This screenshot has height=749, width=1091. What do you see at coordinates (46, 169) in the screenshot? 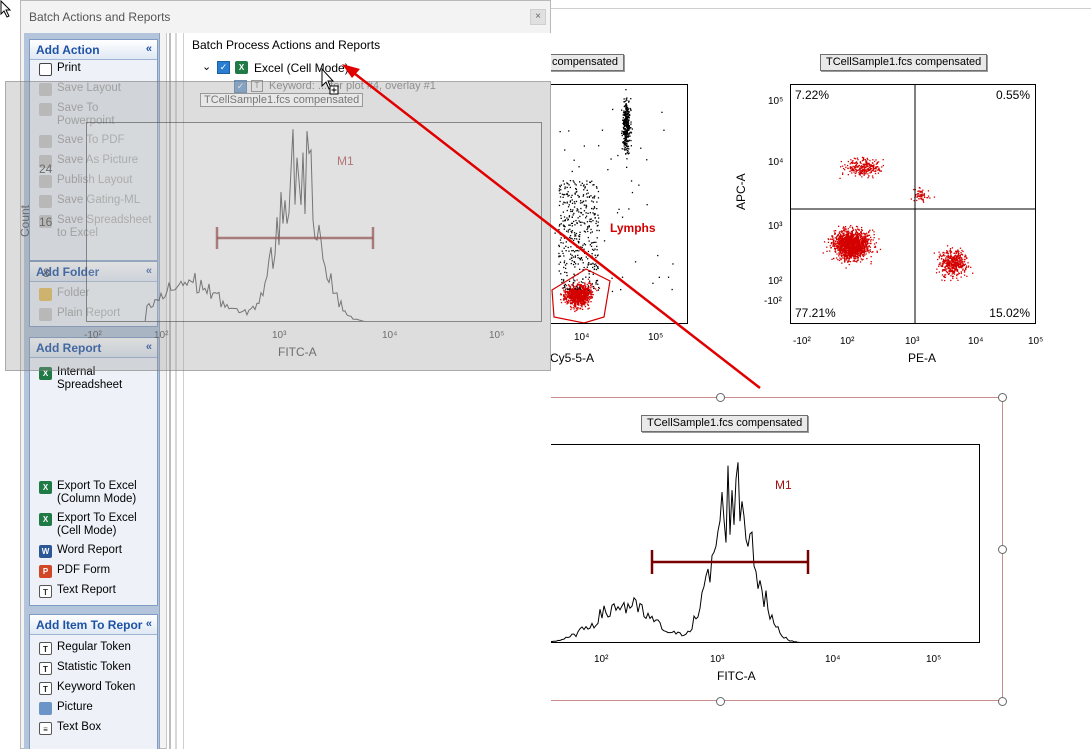
I see `preview-y-tick: 24` at bounding box center [46, 169].